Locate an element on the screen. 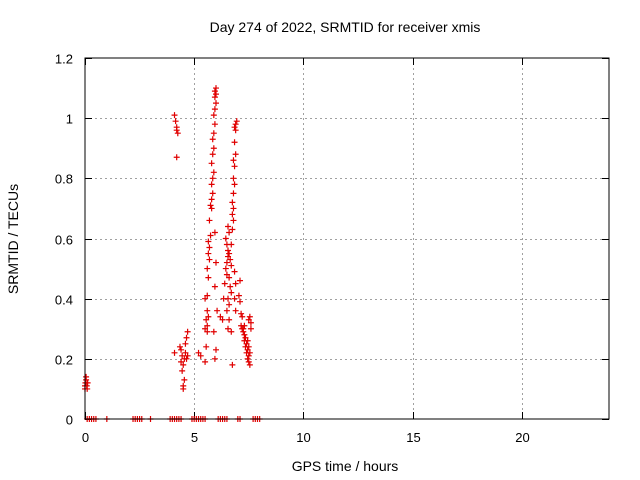 This screenshot has width=640, height=480. x-tick-label: 5 is located at coordinates (194, 437).